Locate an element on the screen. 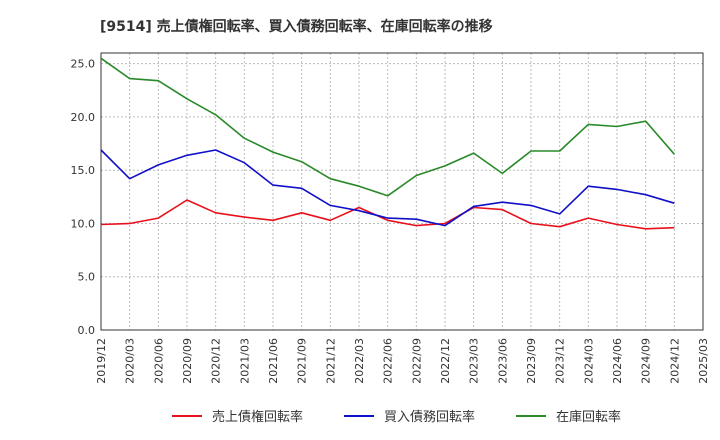  legend: 売上債権回転率 買入債務回転率 在庫回転率 is located at coordinates (396, 417).